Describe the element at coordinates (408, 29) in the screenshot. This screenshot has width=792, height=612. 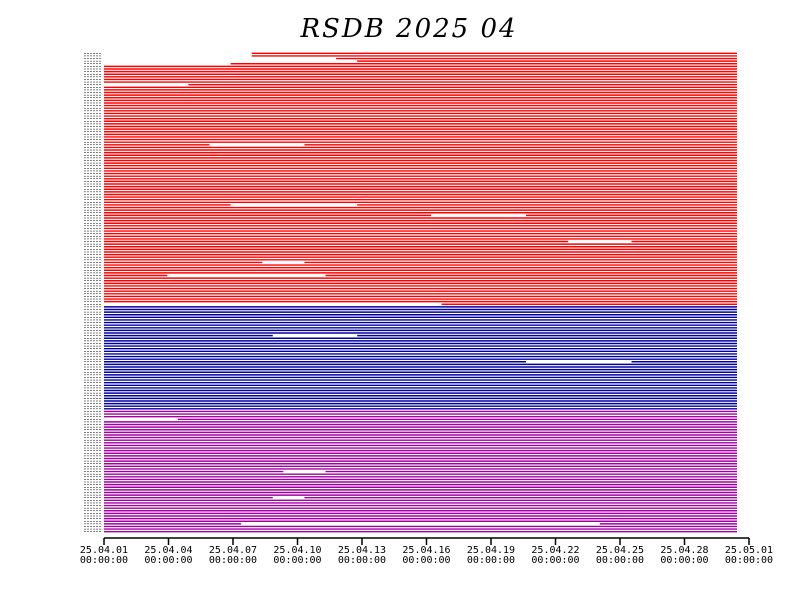
I see `chart-title: RSDB 2025 04` at that location.